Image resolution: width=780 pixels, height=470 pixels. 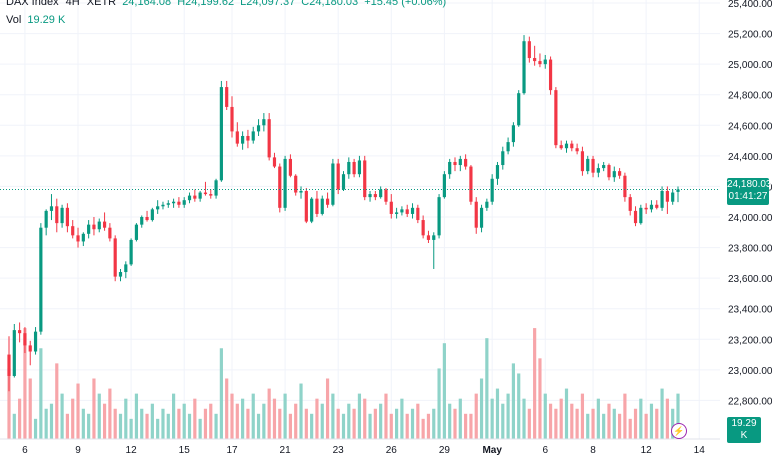 What do you see at coordinates (750, 401) in the screenshot?
I see `price-tick-label: 22,800.00` at bounding box center [750, 401].